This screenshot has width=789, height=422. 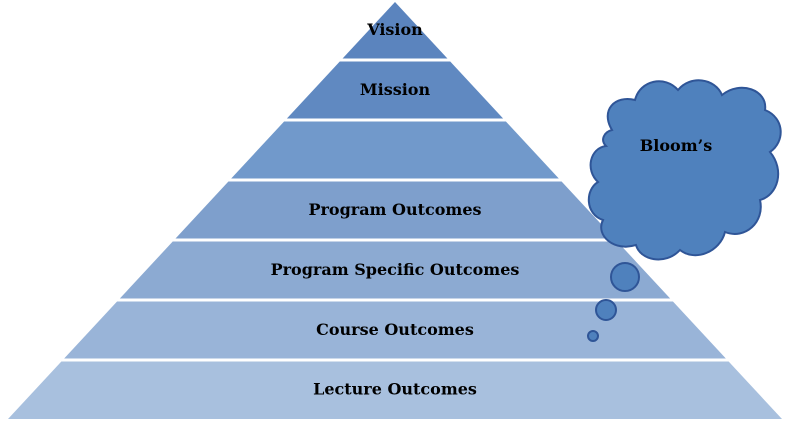 I want to click on thought-bubble-small, so click(x=593, y=336).